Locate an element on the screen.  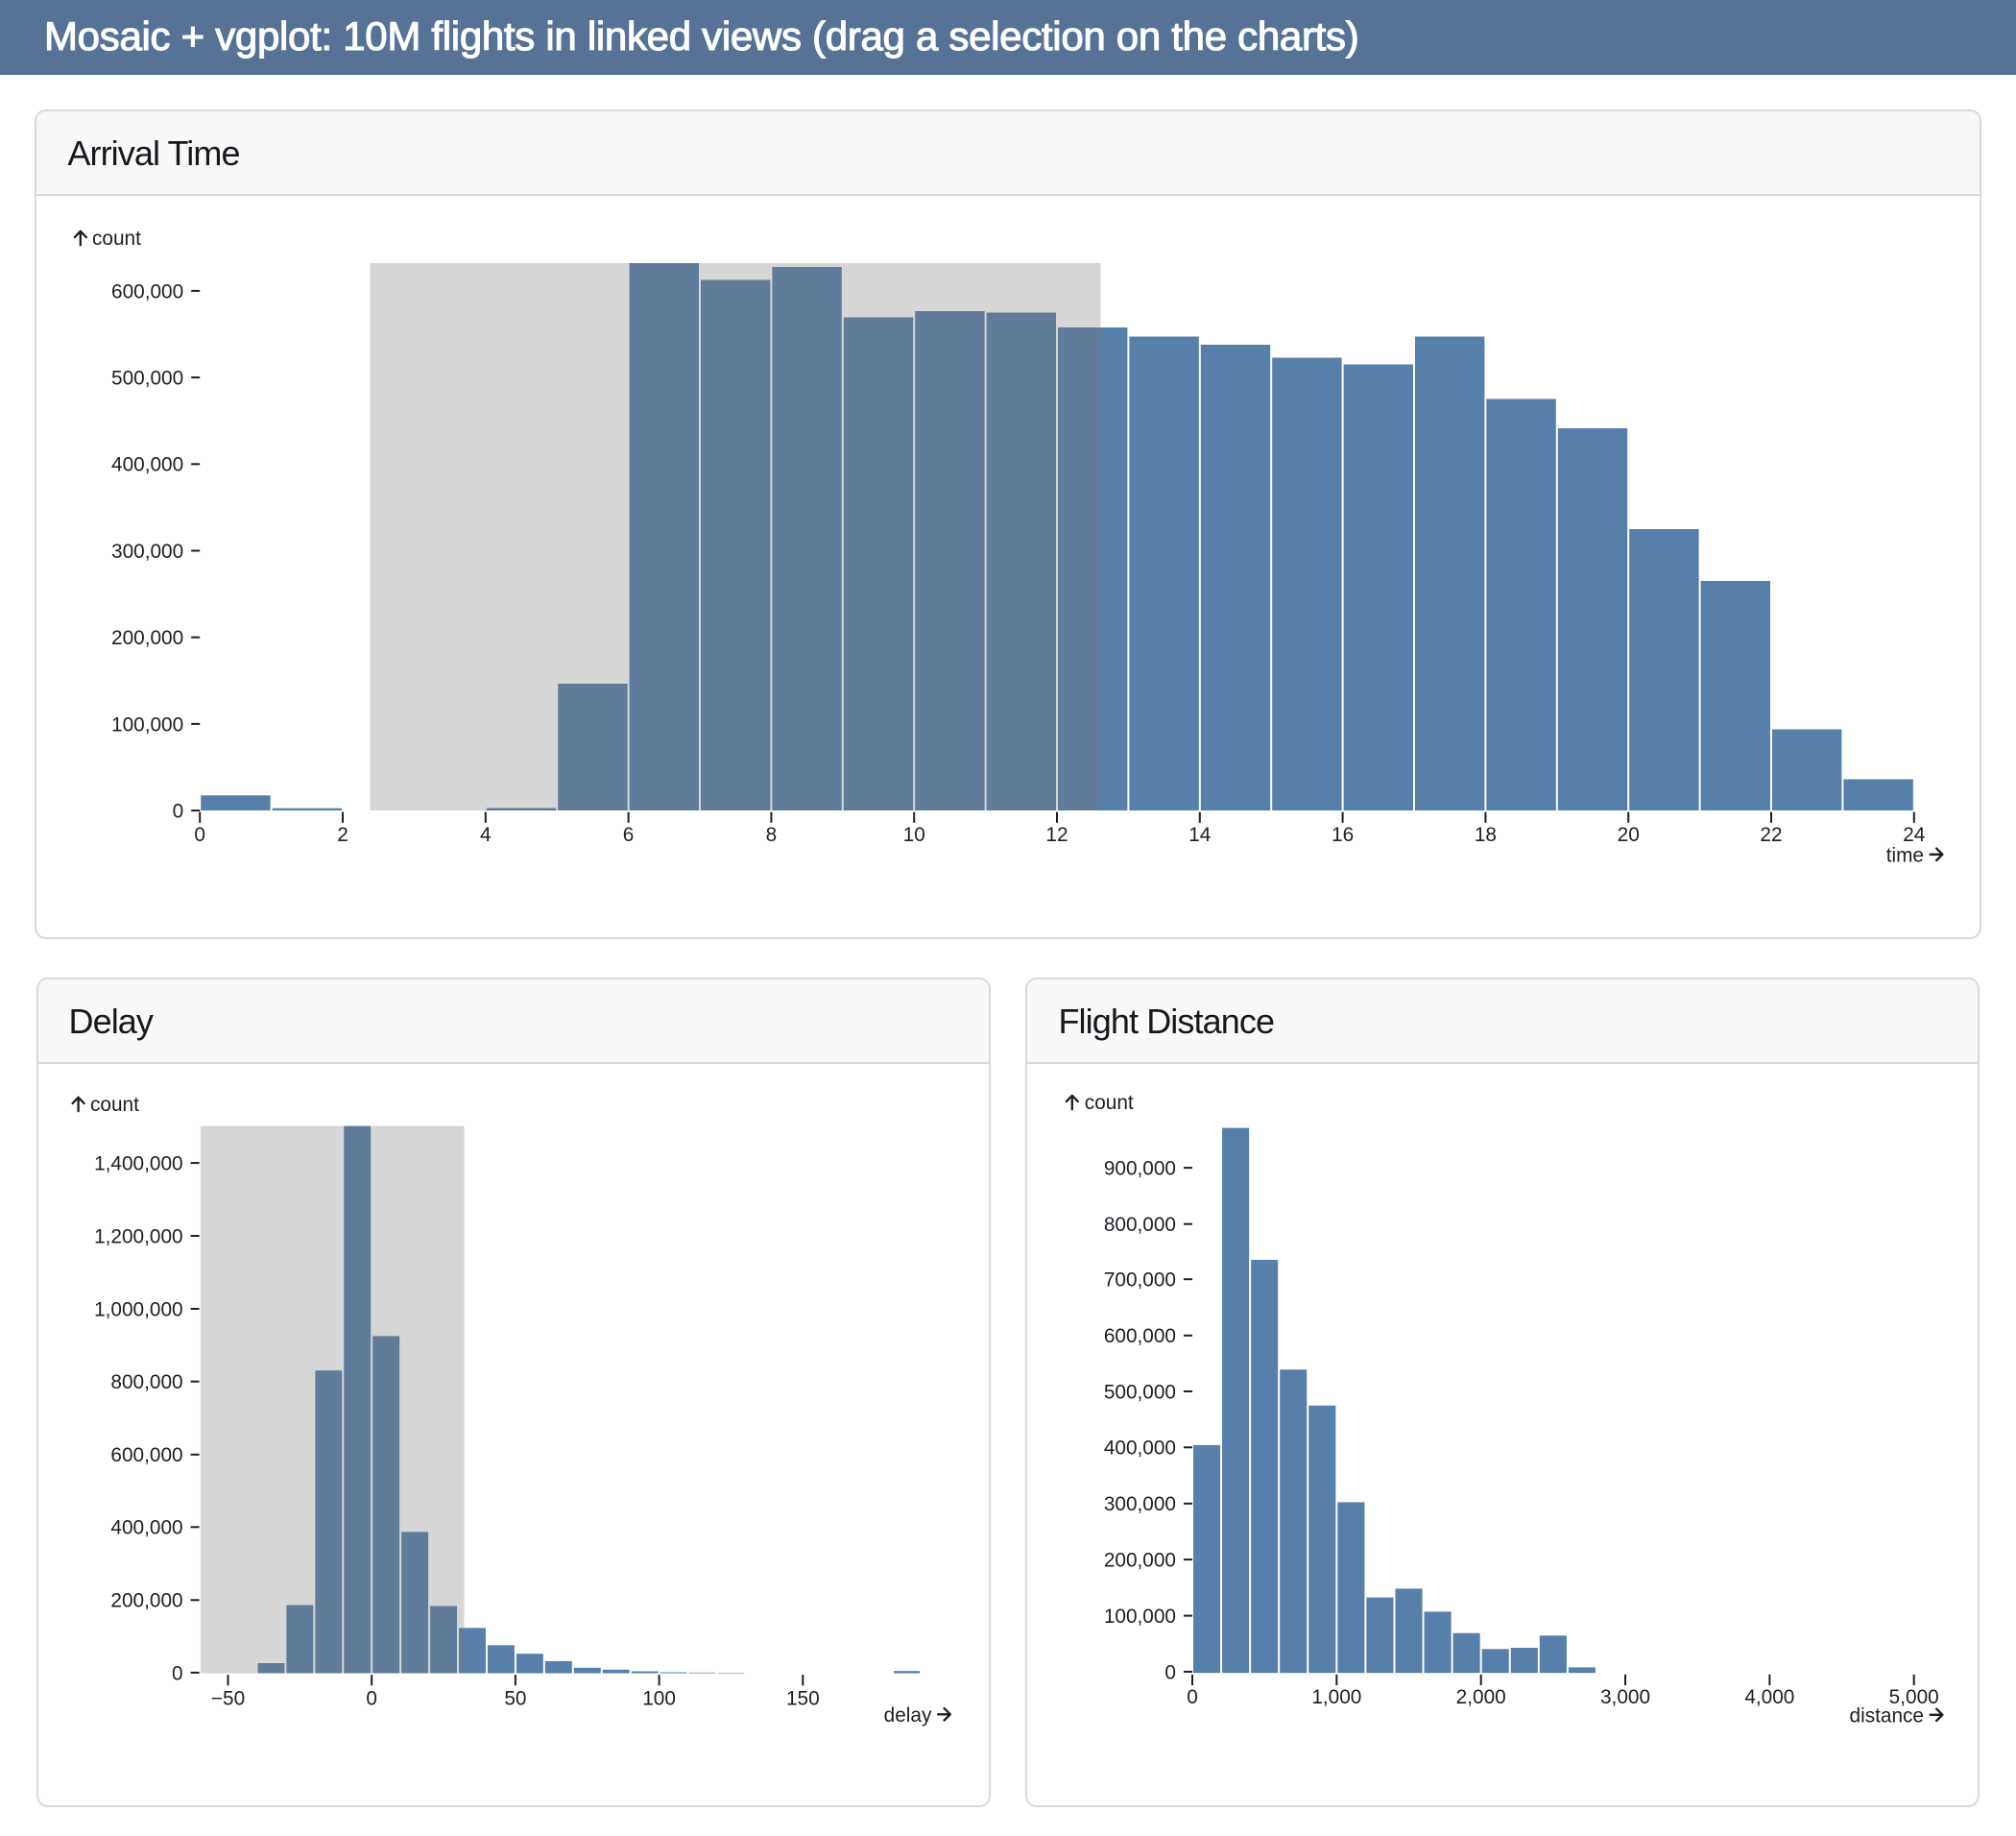
svg-text: delay is located at coordinates (908, 1715).